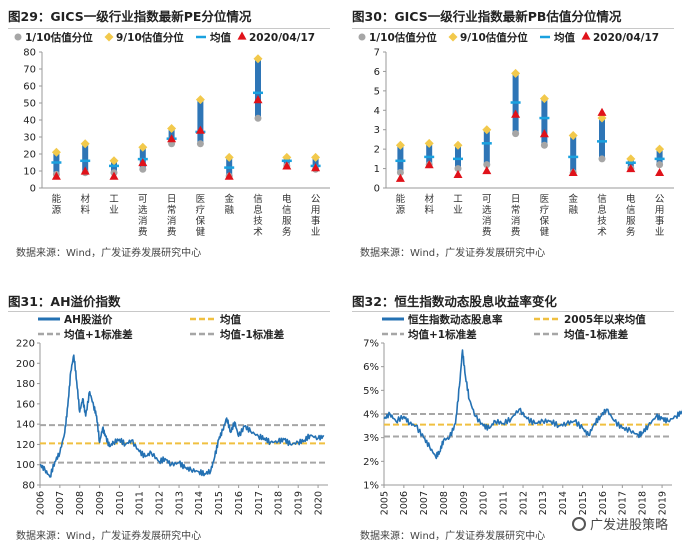  I want to click on y-tick-label: 120, so click(25, 445).